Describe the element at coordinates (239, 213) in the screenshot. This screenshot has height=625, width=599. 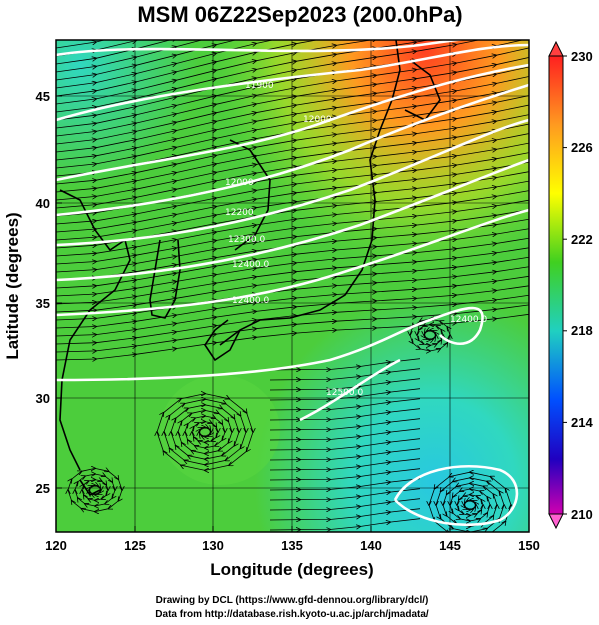
I see `contour-label: 12200` at that location.